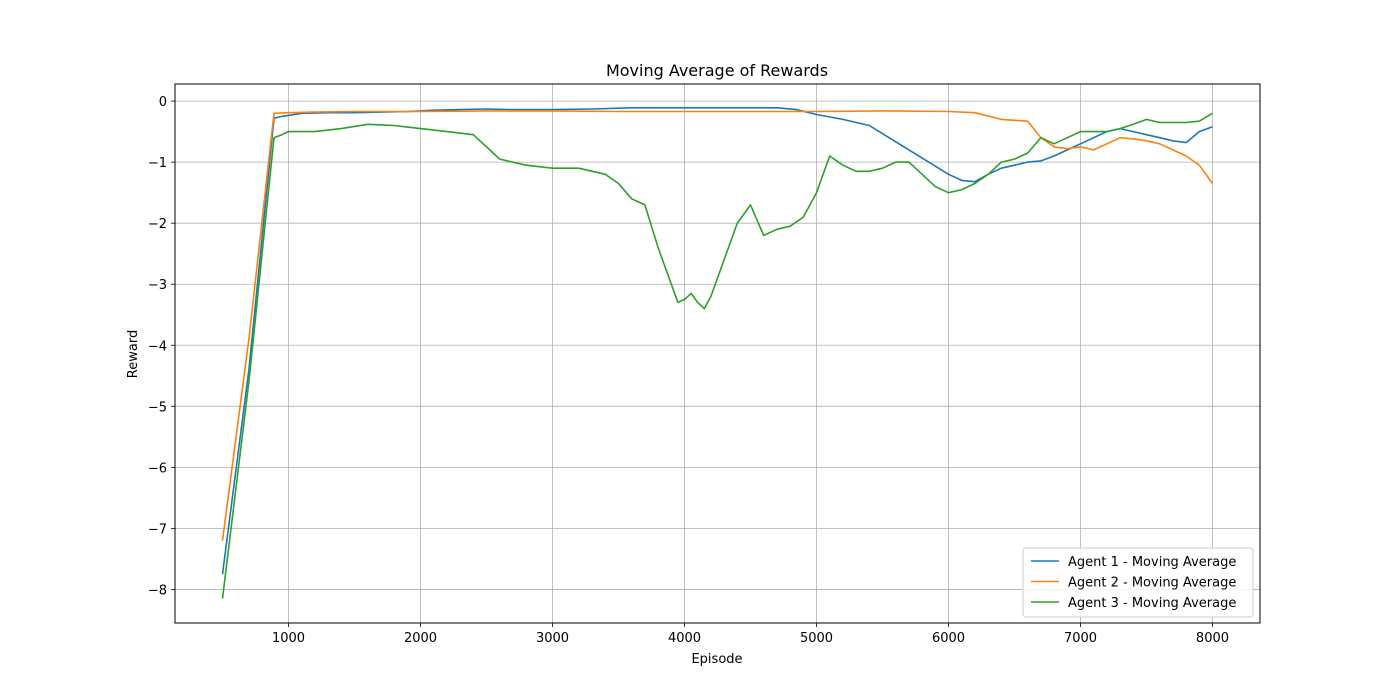 This screenshot has width=1400, height=700. I want to click on y-tick-label: −3, so click(157, 285).